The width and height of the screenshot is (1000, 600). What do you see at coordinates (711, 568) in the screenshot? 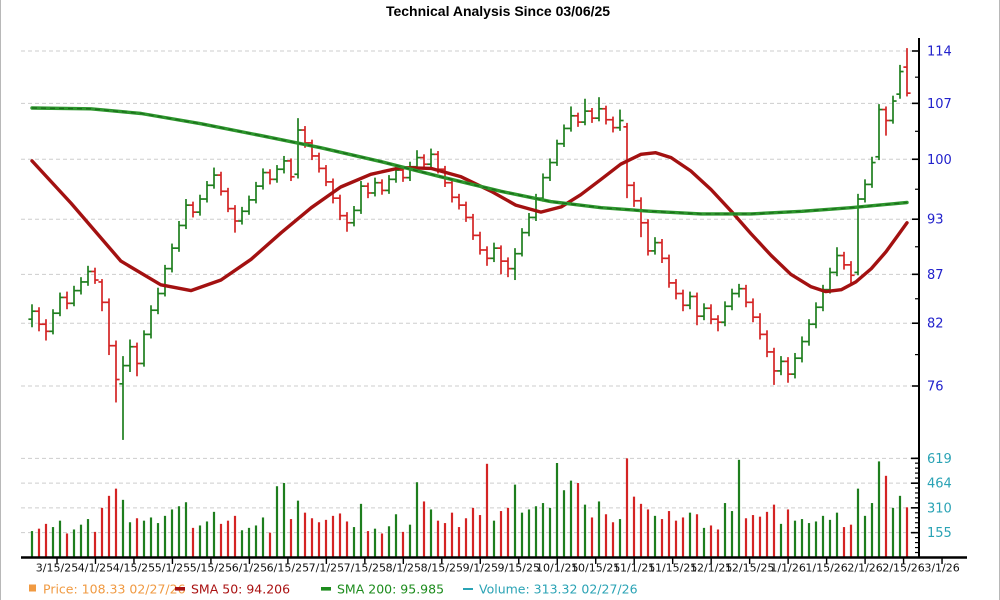
I see `x-tick-label: 12/1/25` at bounding box center [711, 568].